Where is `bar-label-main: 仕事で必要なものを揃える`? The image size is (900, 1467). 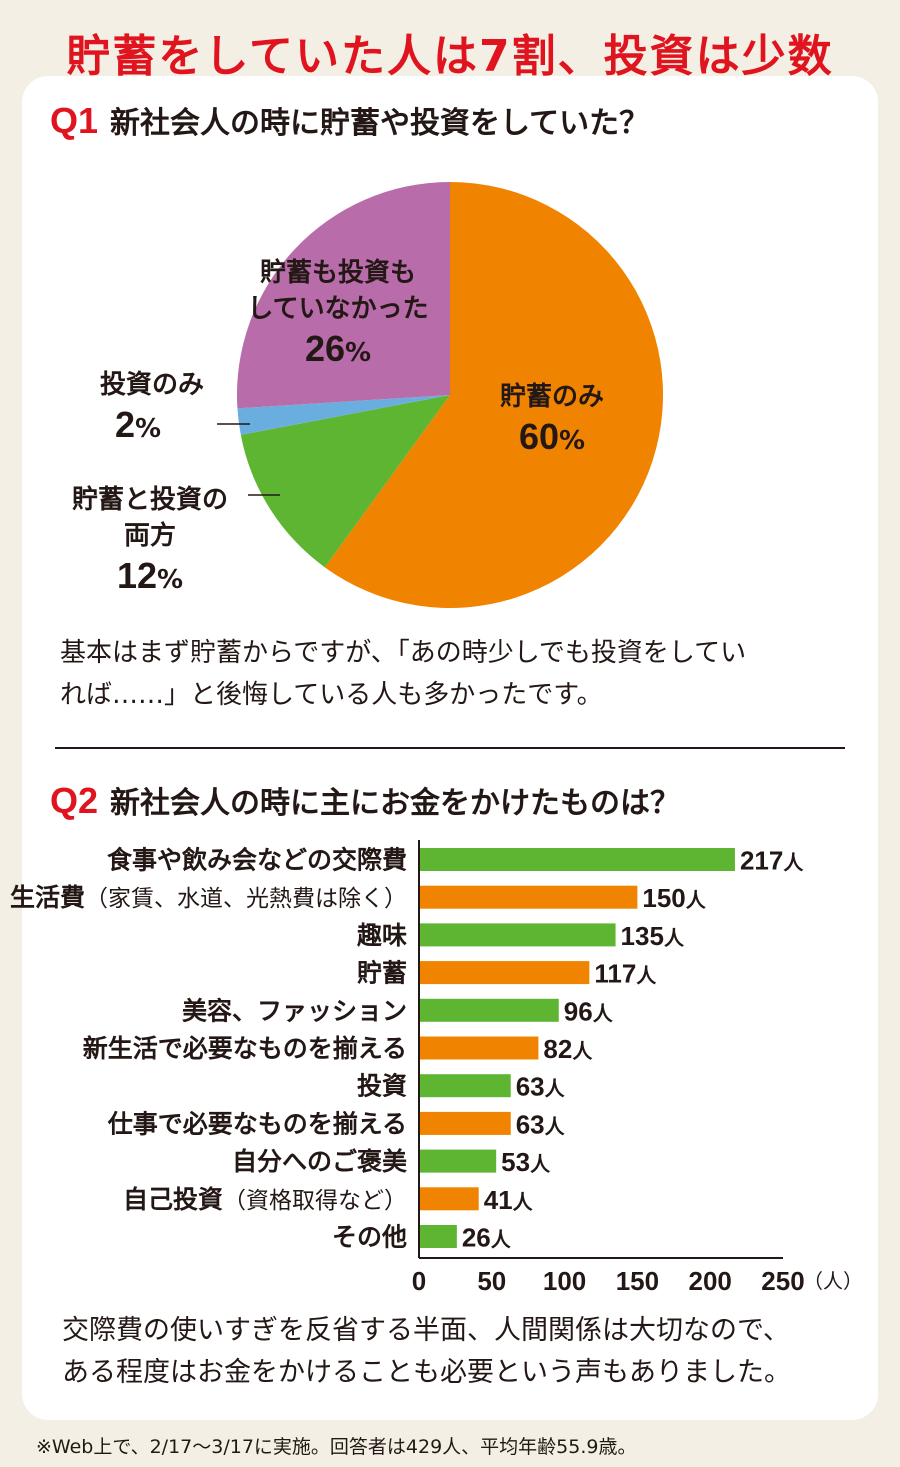
bar-label-main: 仕事で必要なものを揃える is located at coordinates (257, 1123).